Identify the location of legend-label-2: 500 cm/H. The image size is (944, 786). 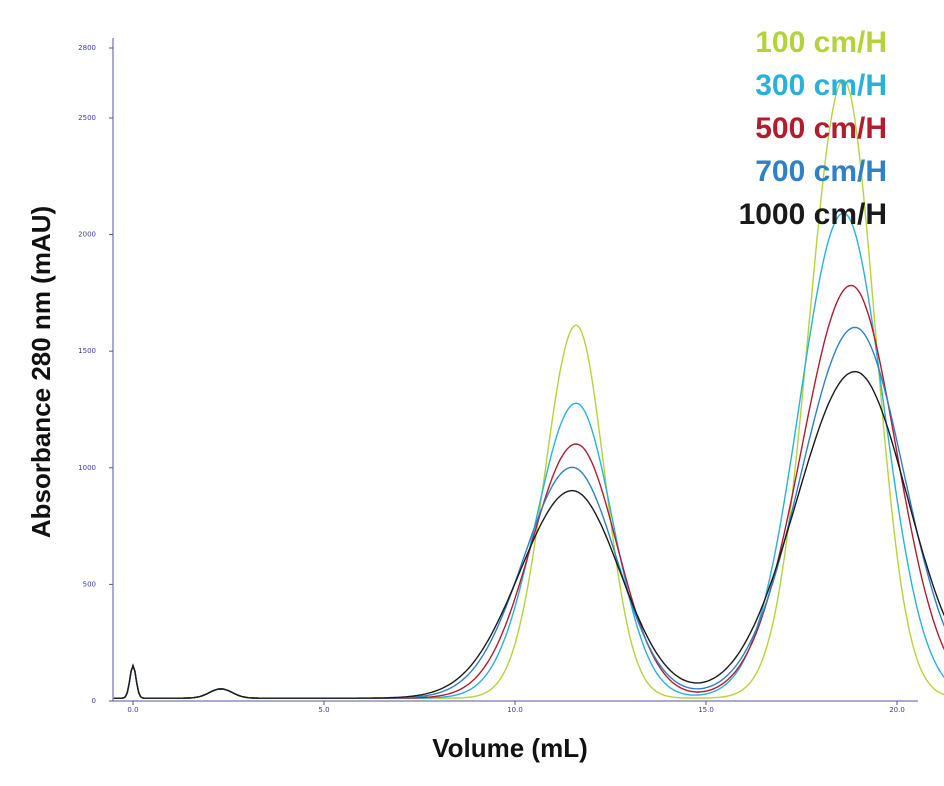
(821, 128).